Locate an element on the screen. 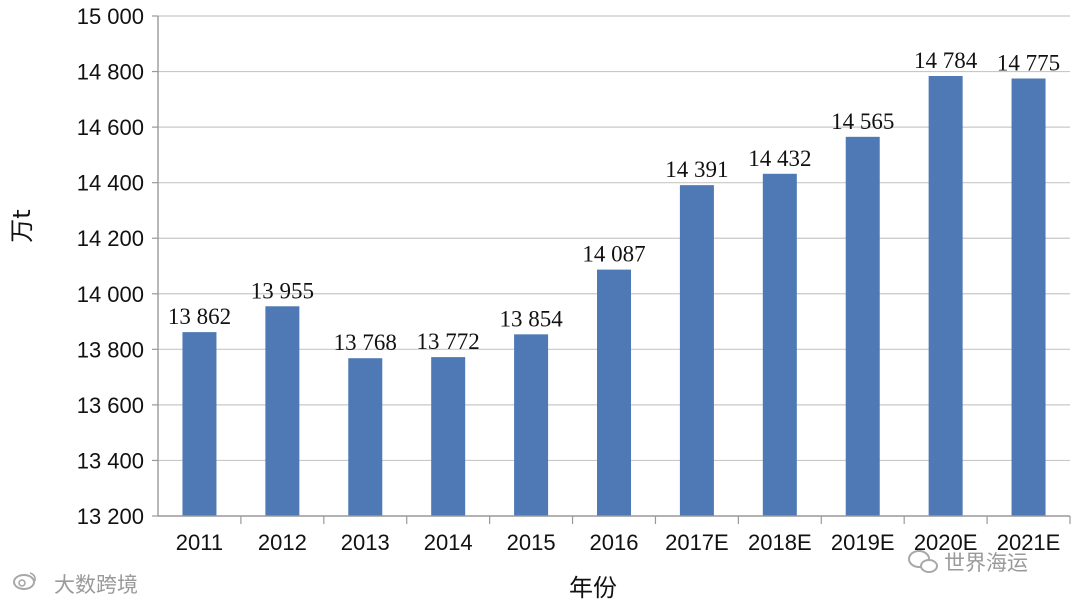 This screenshot has width=1080, height=606. x-tick-label-2019E: 2019E is located at coordinates (863, 542).